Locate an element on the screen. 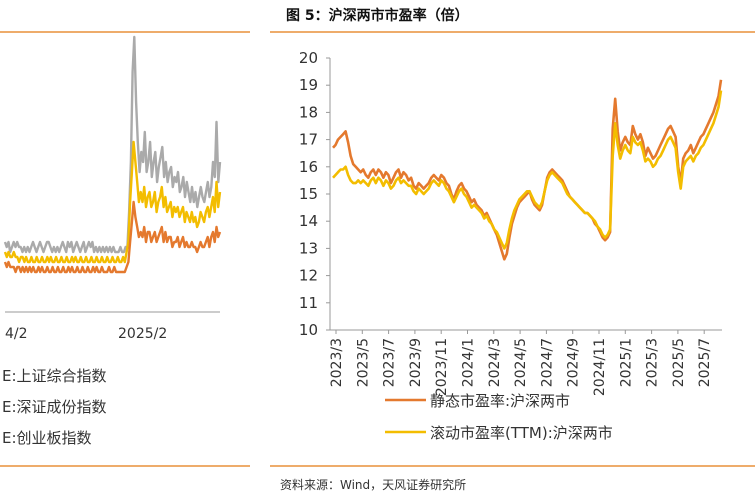  x-tick-label: 2023/11 is located at coordinates (442, 367).